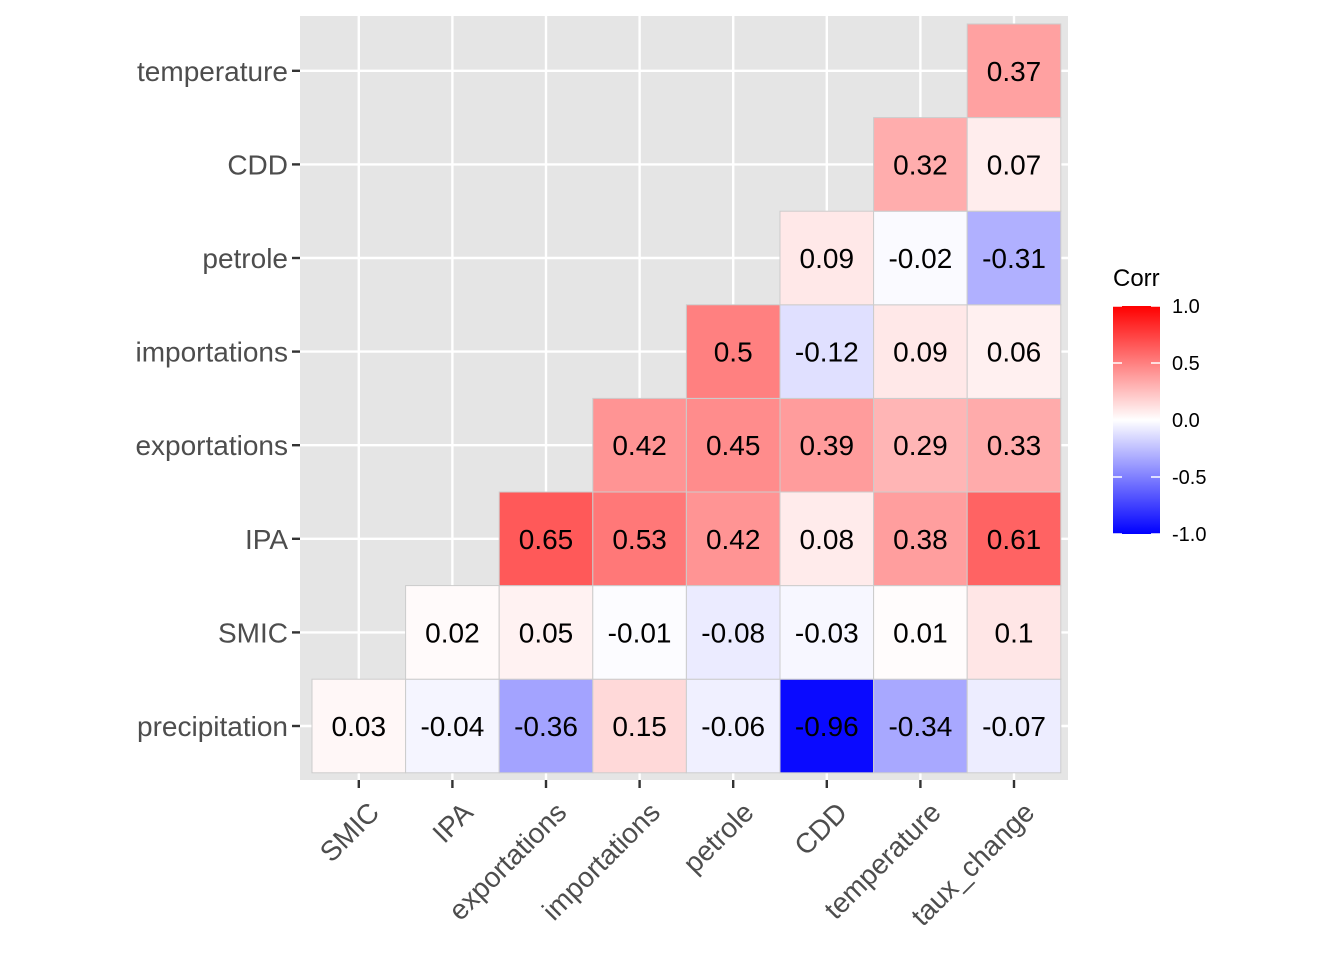  I want to click on cell-label-ipa-petrole: 0.42, so click(733, 539).